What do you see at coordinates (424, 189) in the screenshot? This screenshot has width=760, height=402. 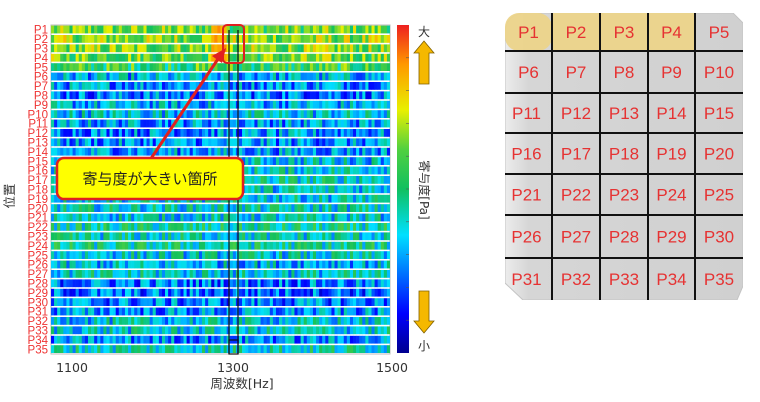 I see `colorbar-label: 寄与度[Pa]` at bounding box center [424, 189].